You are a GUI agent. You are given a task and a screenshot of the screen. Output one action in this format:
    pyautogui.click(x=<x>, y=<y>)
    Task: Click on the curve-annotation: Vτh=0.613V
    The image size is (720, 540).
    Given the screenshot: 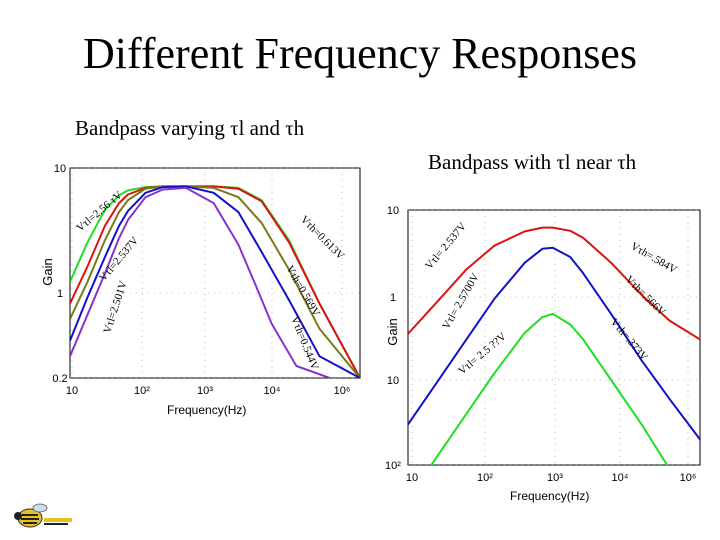 What is the action you would take?
    pyautogui.click(x=322, y=238)
    